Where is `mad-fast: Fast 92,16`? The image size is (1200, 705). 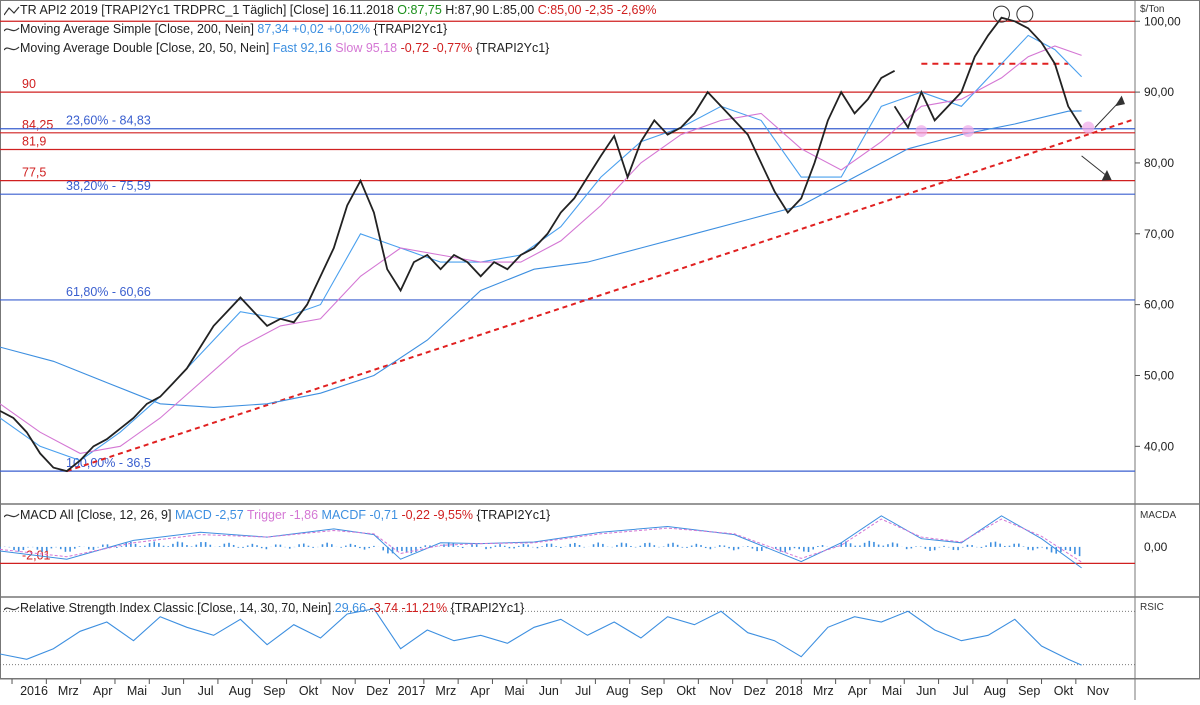
mad-fast: Fast 92,16 is located at coordinates (302, 48).